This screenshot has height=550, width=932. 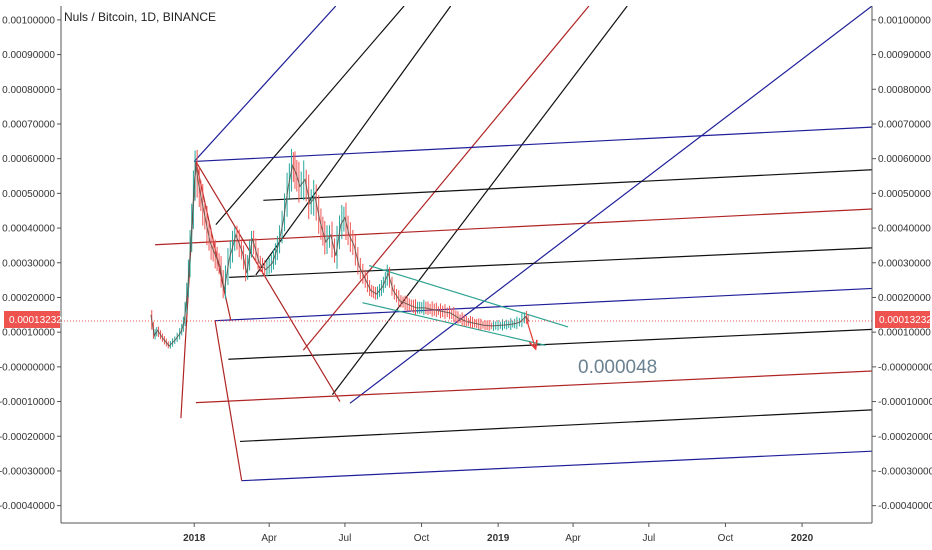 I want to click on y-tick-label-left: 0.00030000, so click(x=28, y=263).